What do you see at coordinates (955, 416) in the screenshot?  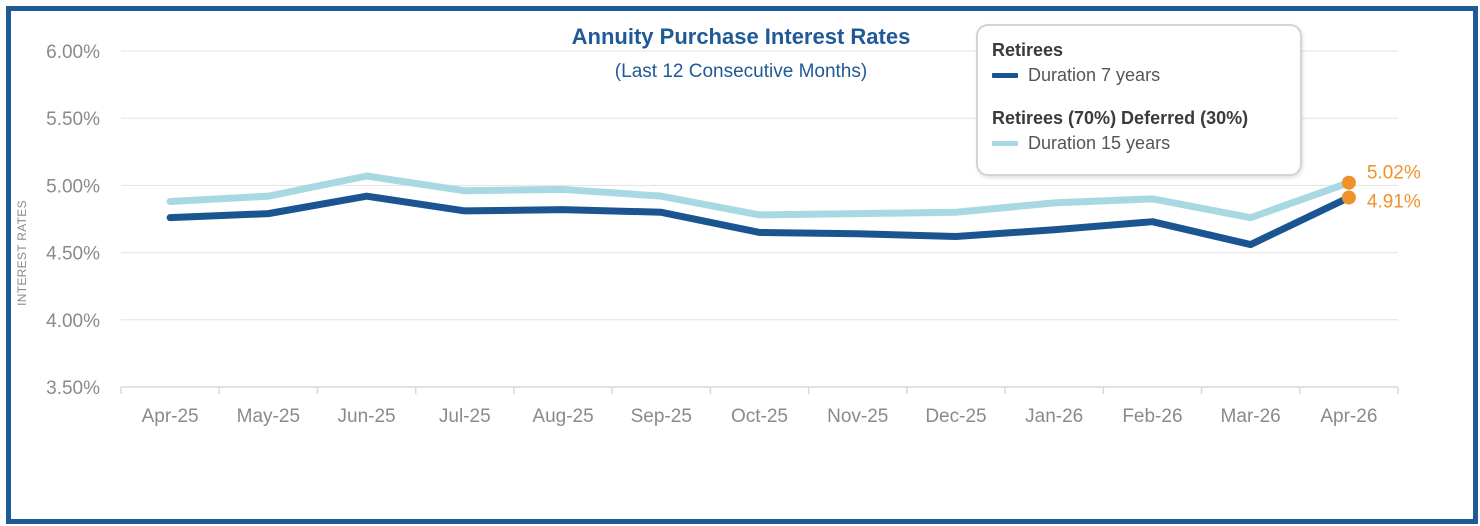 I see `x-tick-label: Dec-25` at bounding box center [955, 416].